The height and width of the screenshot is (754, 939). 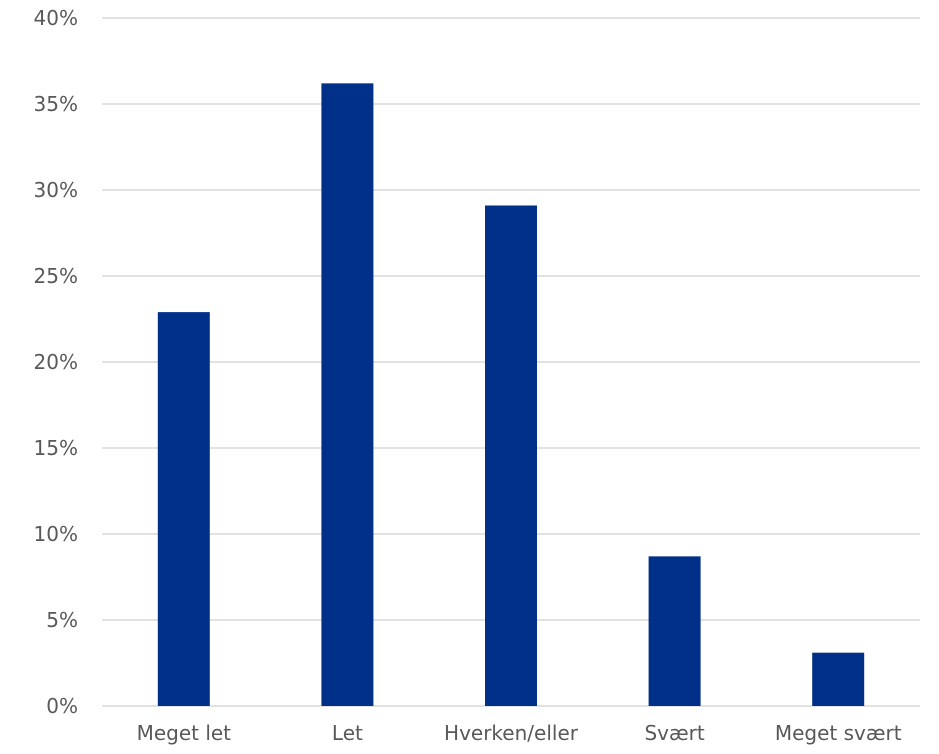 What do you see at coordinates (511, 733) in the screenshot?
I see `x-category-label: Hverken/eller` at bounding box center [511, 733].